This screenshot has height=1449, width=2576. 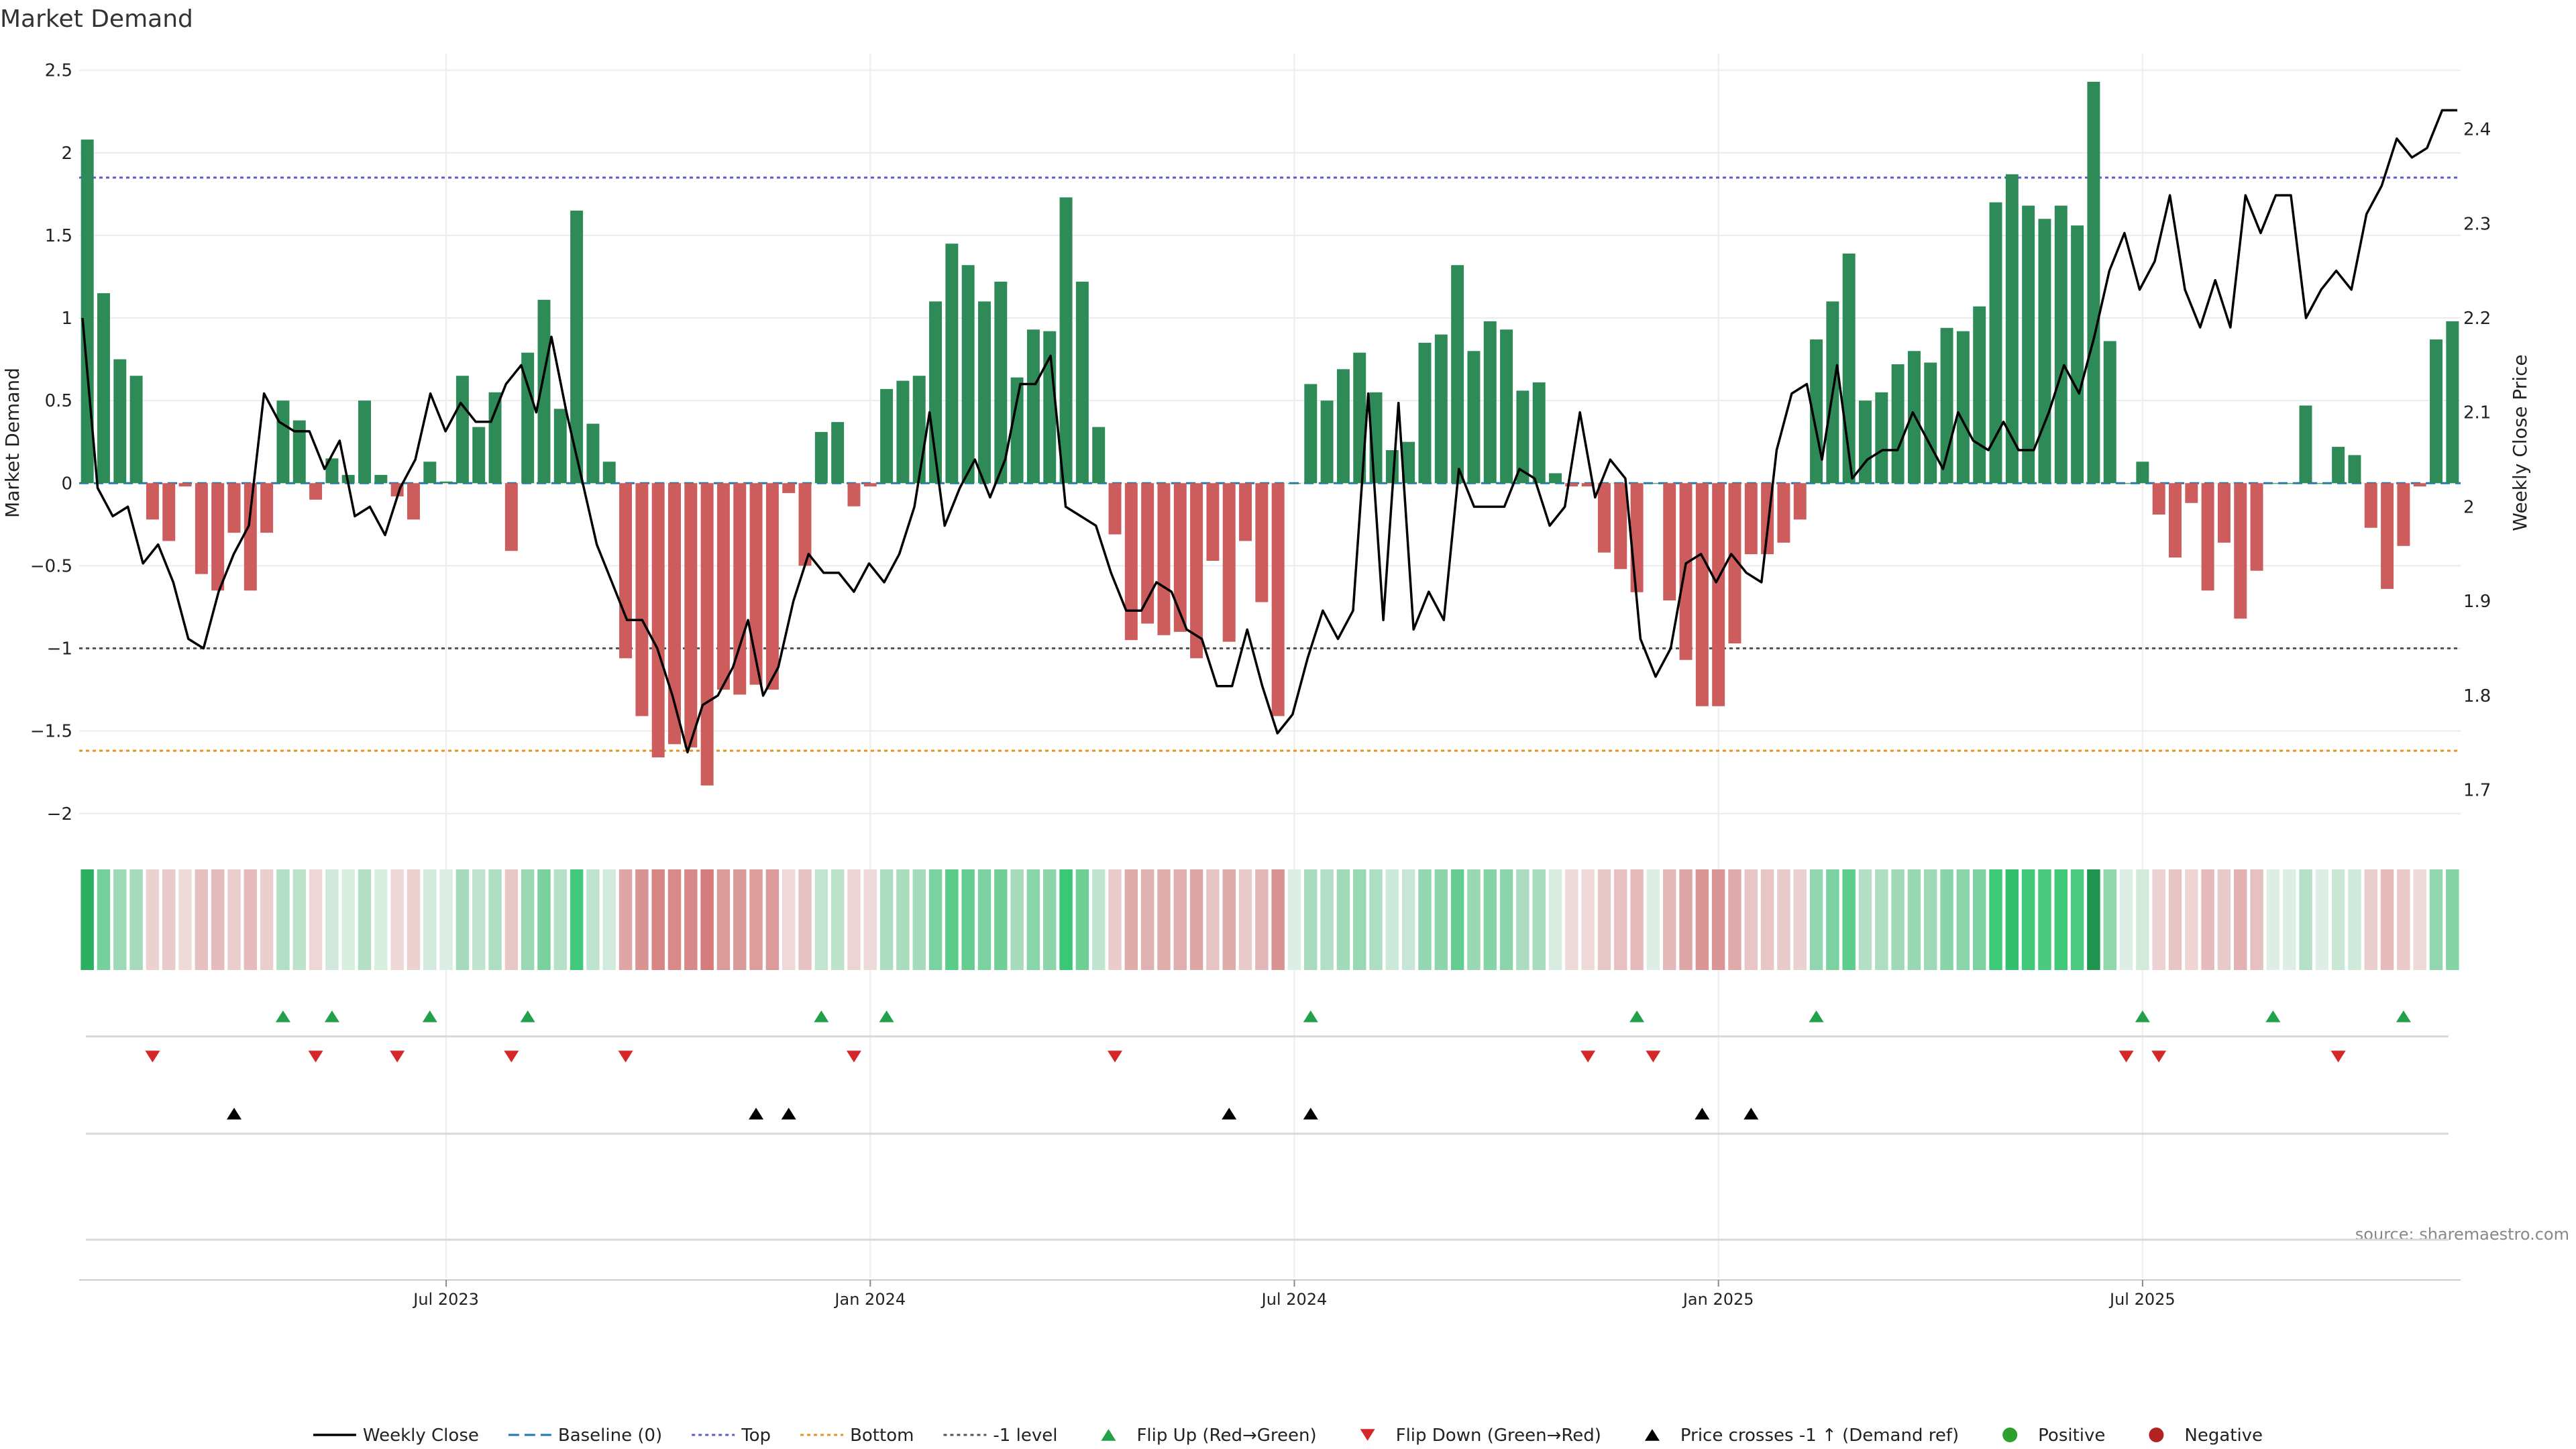 I want to click on right-tick-label: 2, so click(x=2469, y=507).